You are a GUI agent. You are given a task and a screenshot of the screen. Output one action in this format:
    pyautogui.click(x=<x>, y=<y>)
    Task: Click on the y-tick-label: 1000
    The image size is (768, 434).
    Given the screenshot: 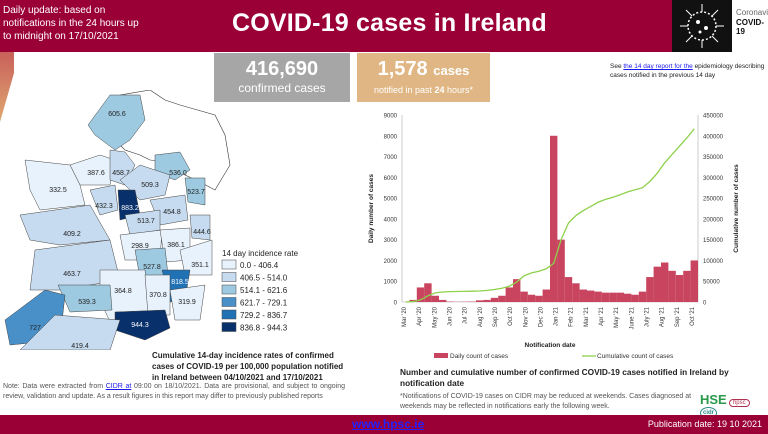 What is the action you would take?
    pyautogui.click(x=391, y=283)
    